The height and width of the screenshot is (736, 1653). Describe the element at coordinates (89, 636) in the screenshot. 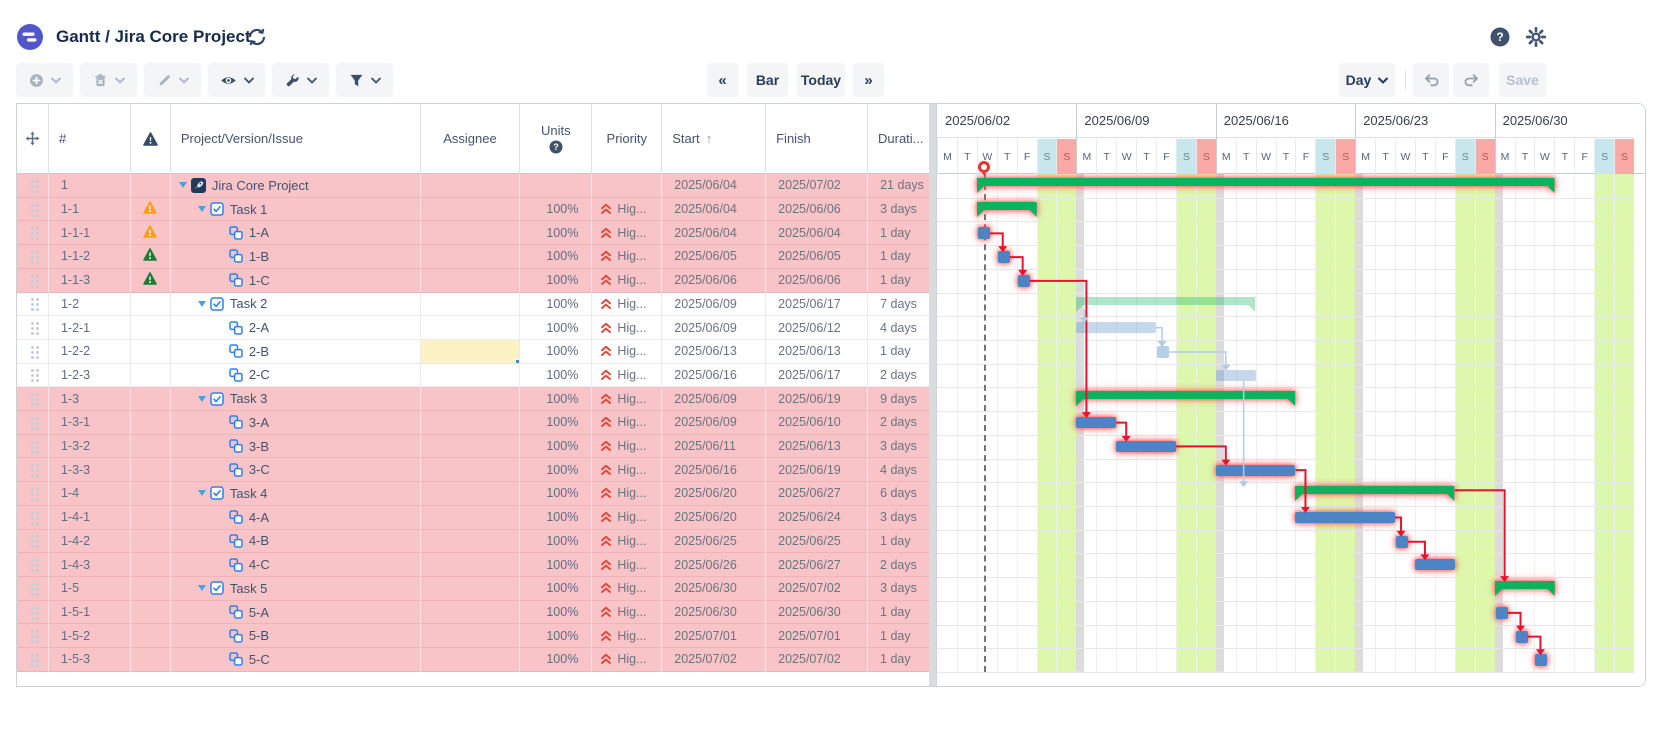

I see `cell-number: 1-5-2` at that location.